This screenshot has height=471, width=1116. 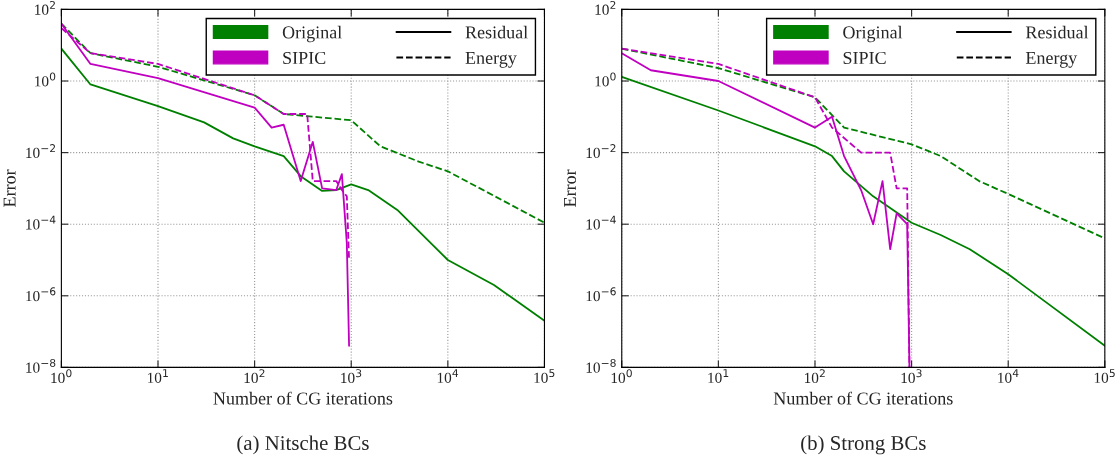 I want to click on text: (b) Strong BCs, so click(x=863, y=445).